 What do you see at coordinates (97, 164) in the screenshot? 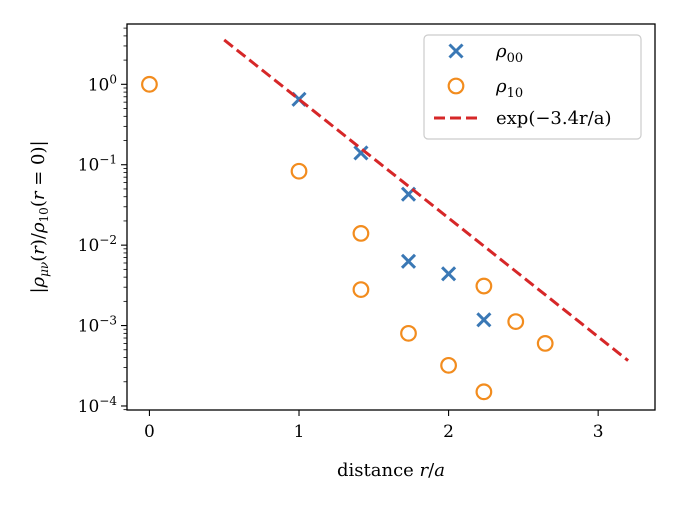
I see `y-tick-label: 10⁻¹` at bounding box center [97, 164].